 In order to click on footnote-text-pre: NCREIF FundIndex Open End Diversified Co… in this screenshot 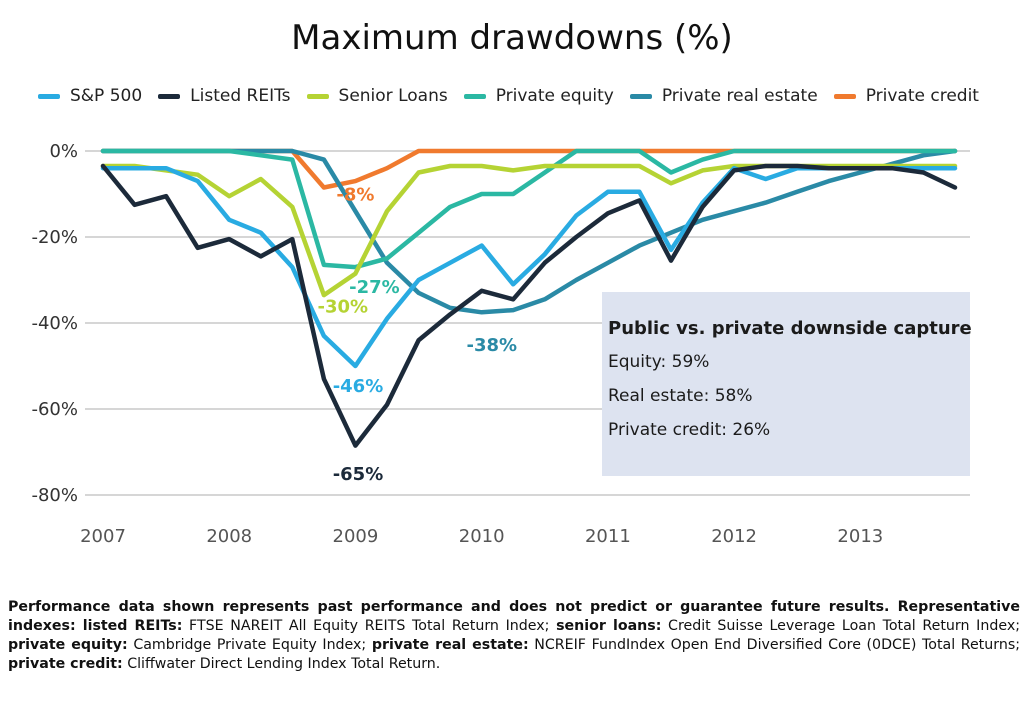, I will do `click(774, 645)`.